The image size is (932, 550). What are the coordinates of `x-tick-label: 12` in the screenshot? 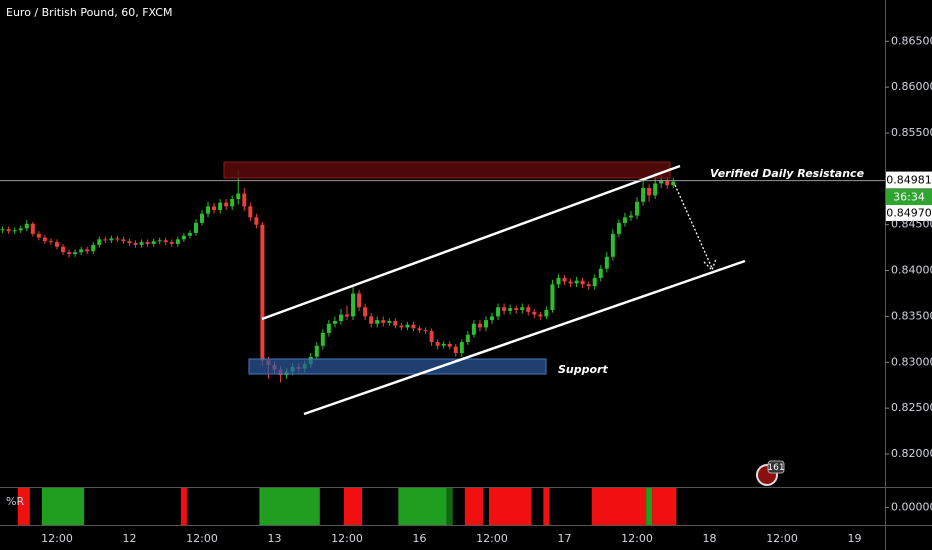 It's located at (129, 538).